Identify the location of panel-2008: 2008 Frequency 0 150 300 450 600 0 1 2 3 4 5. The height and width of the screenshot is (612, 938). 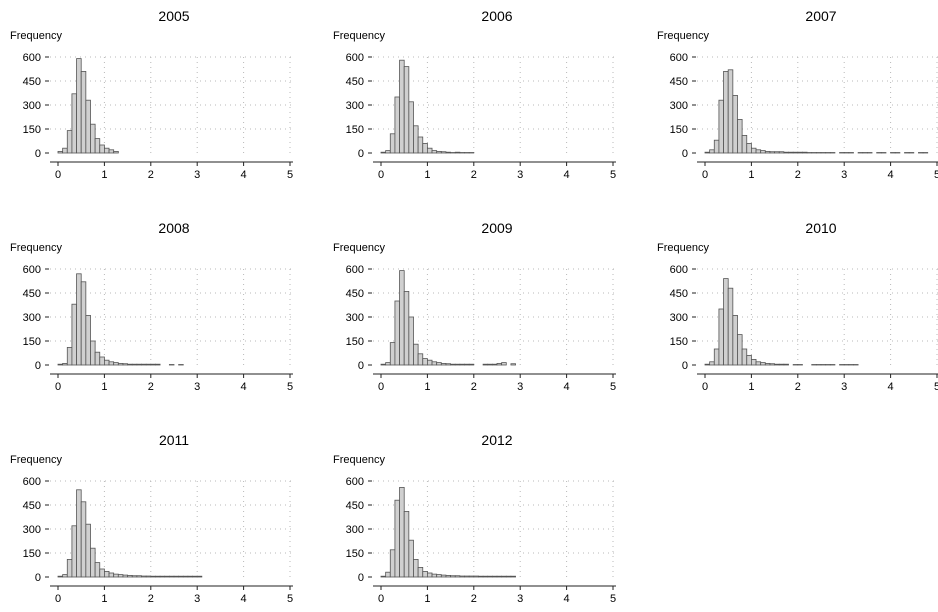
(151, 306).